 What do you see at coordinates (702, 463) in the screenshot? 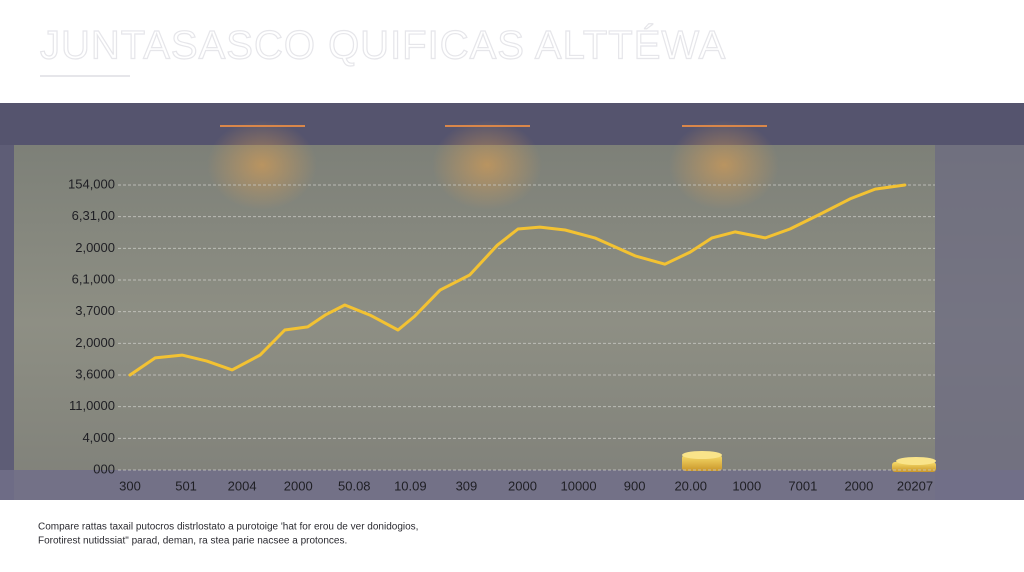
I see `coin-stack` at bounding box center [702, 463].